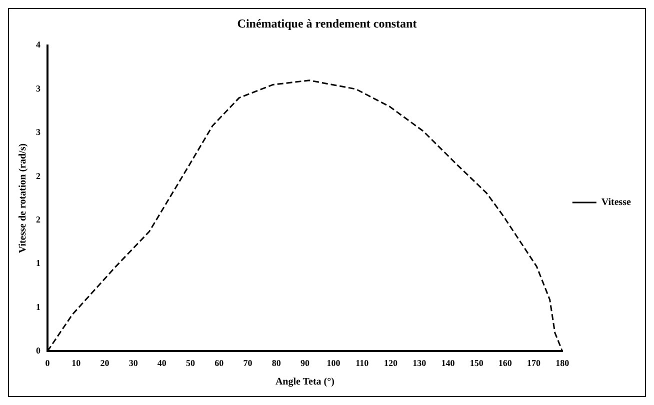 Image resolution: width=654 pixels, height=405 pixels. I want to click on x-tick-label: 140, so click(448, 363).